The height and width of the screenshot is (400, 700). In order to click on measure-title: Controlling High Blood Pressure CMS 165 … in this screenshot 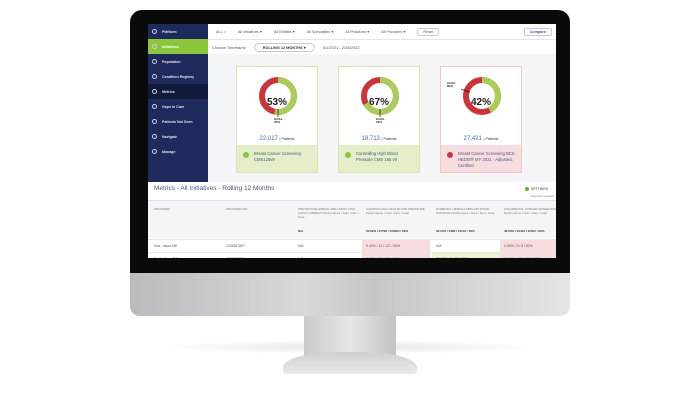, I will do `click(377, 156)`.